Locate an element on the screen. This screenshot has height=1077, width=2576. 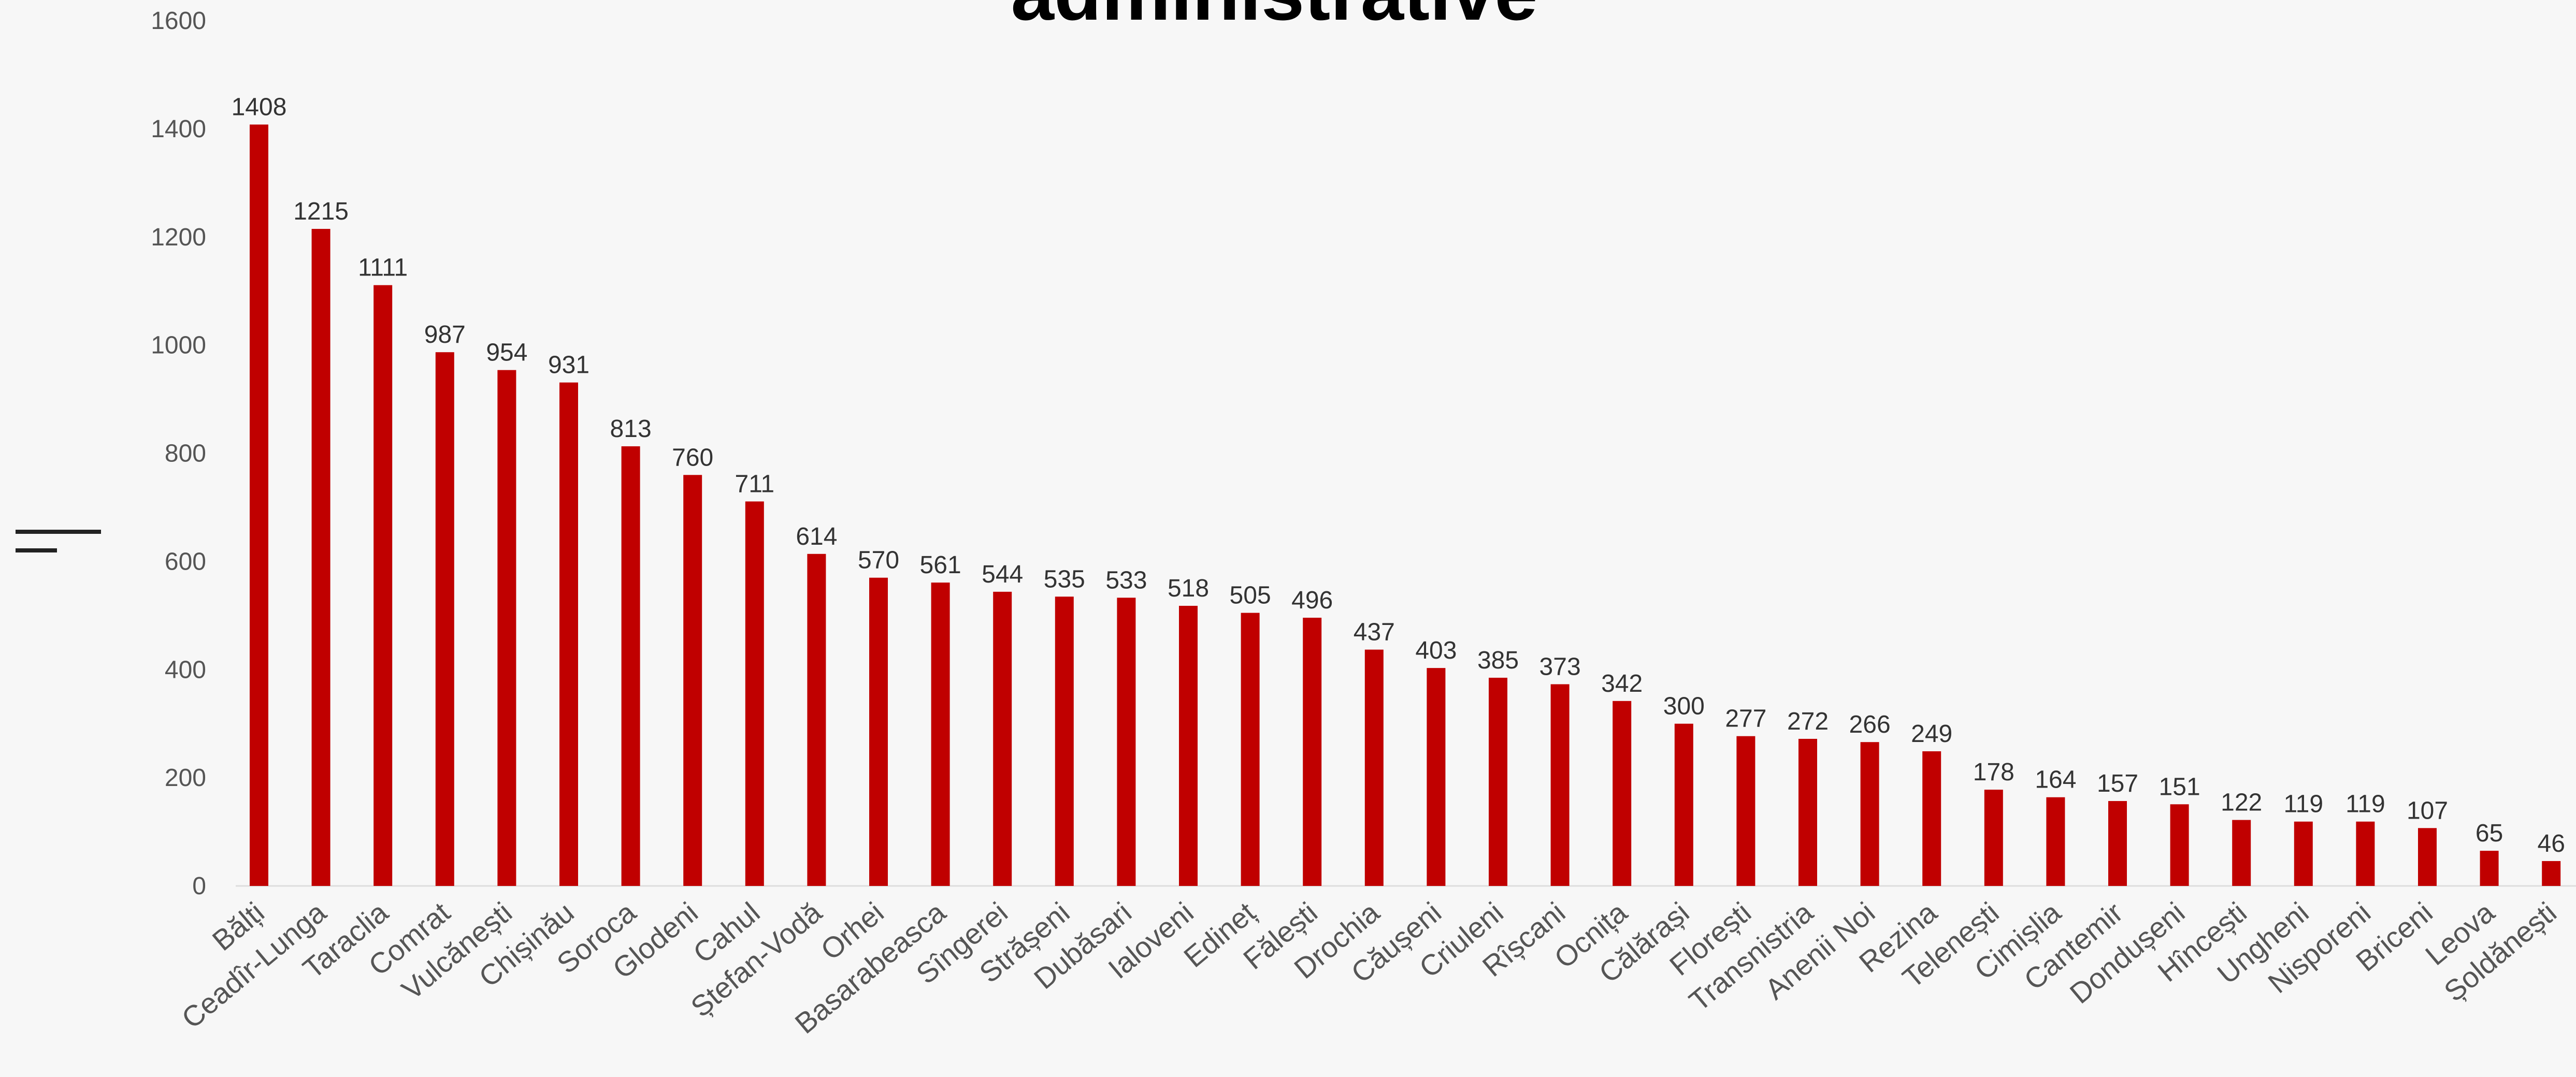
bar-value-label: 496 is located at coordinates (1312, 601).